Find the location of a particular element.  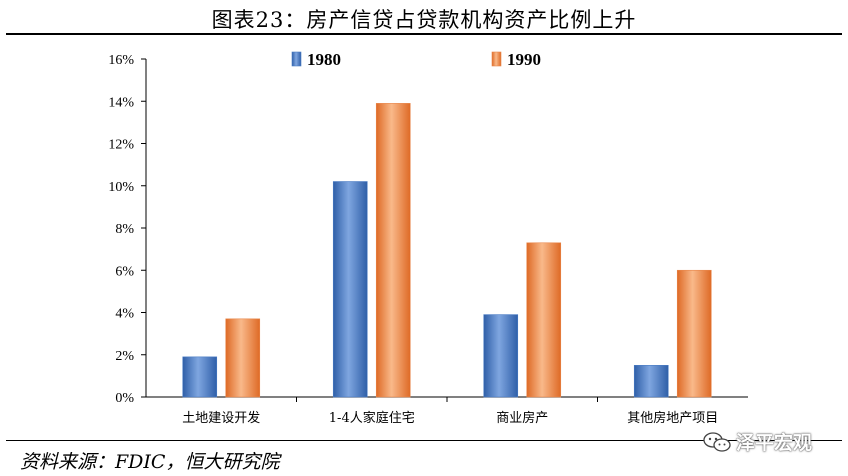

y-tick-label: 10% is located at coordinates (121, 187).